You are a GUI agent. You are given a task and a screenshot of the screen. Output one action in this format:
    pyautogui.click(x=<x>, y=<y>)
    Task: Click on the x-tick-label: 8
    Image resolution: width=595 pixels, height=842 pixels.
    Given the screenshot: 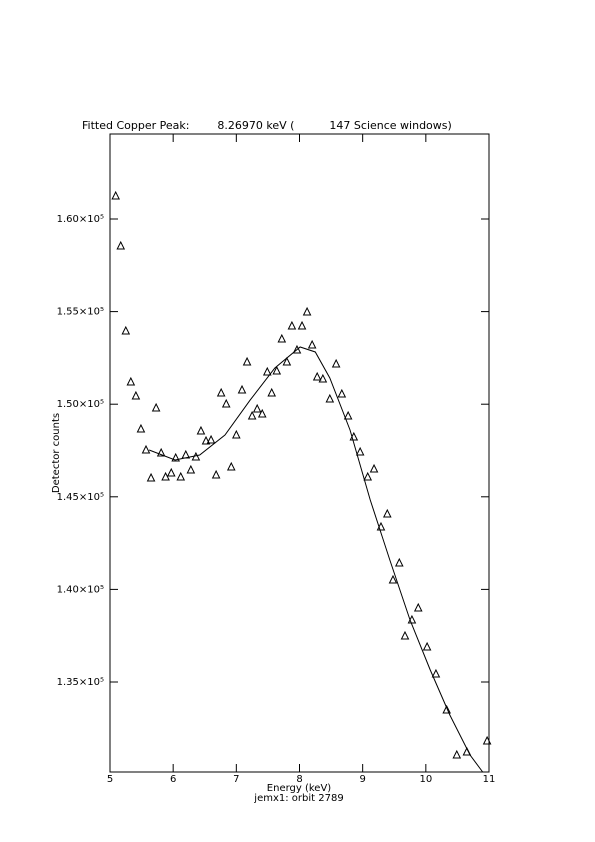 What is the action you would take?
    pyautogui.click(x=299, y=779)
    